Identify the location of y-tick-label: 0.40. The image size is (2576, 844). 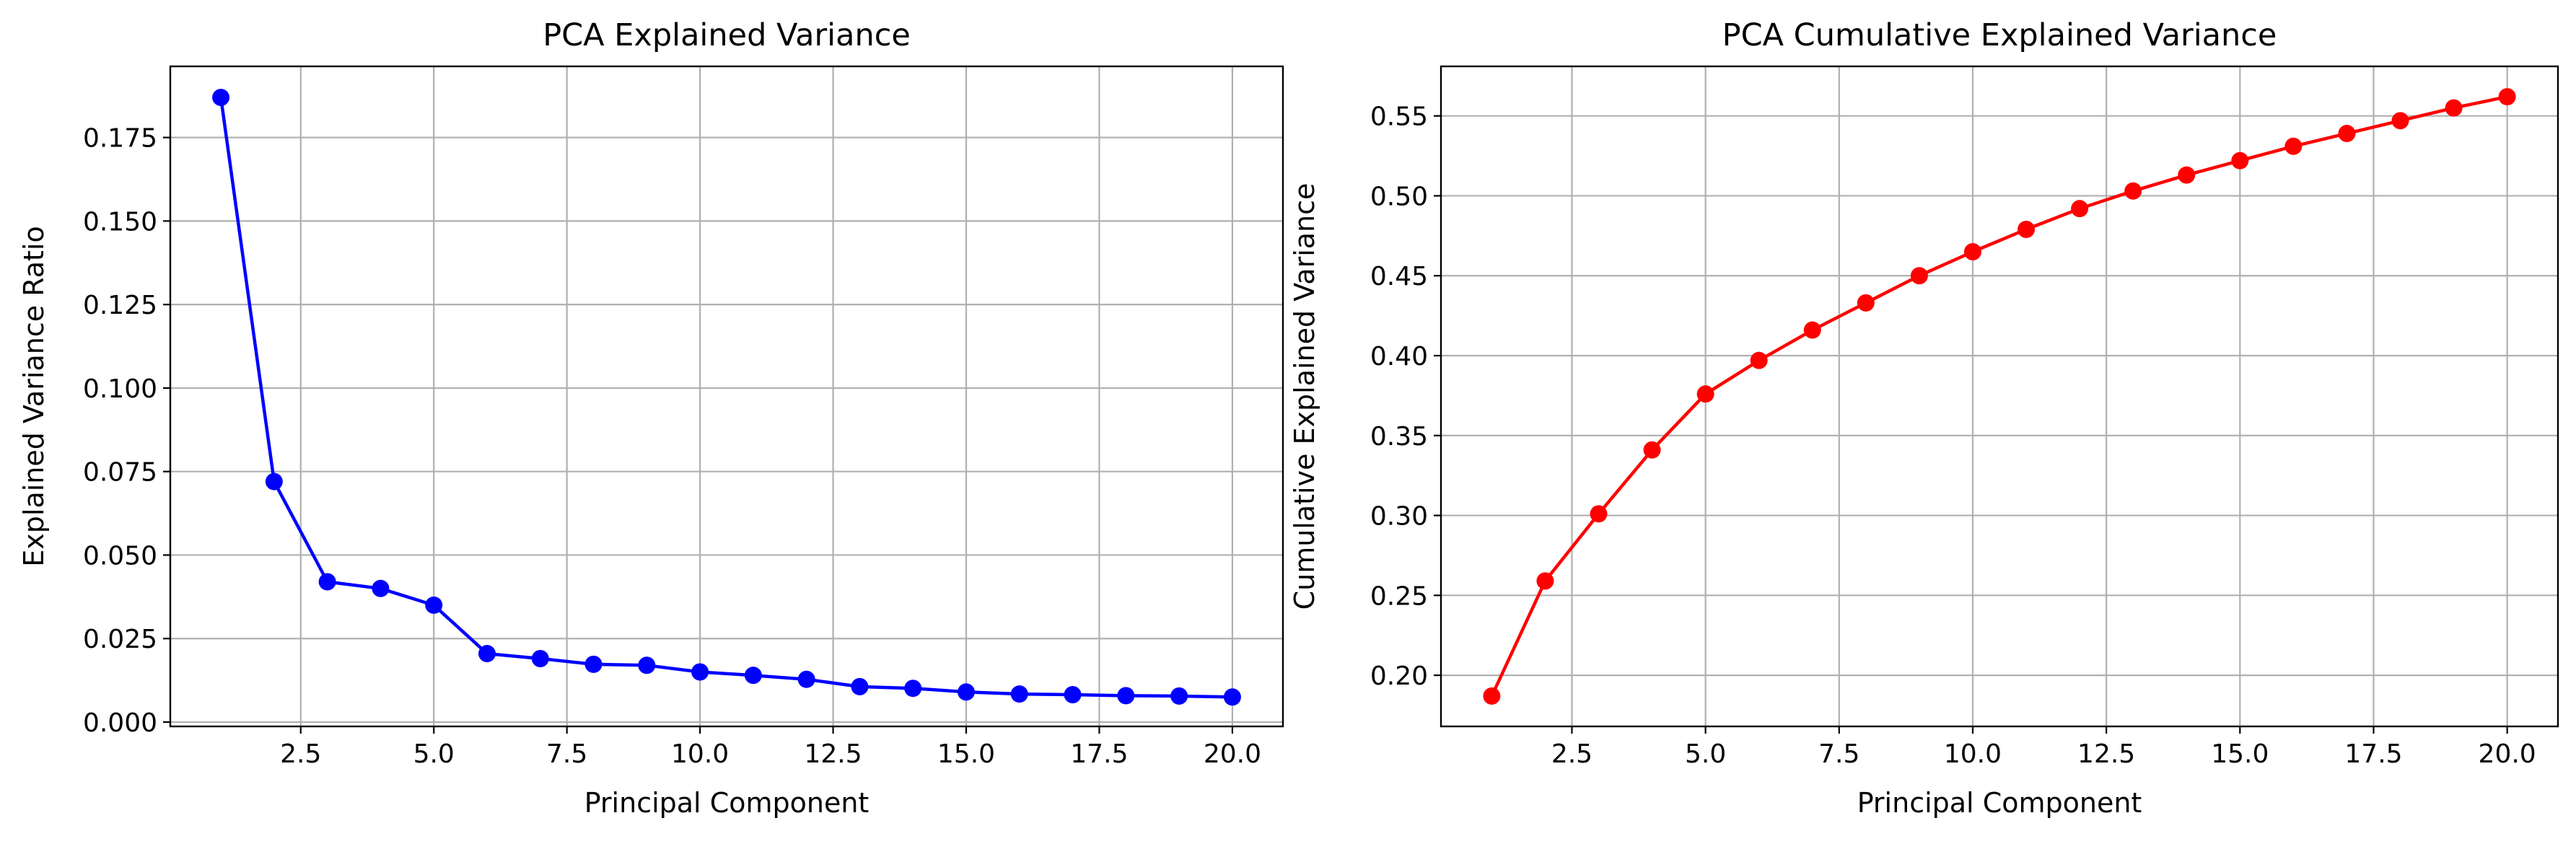
(1399, 357).